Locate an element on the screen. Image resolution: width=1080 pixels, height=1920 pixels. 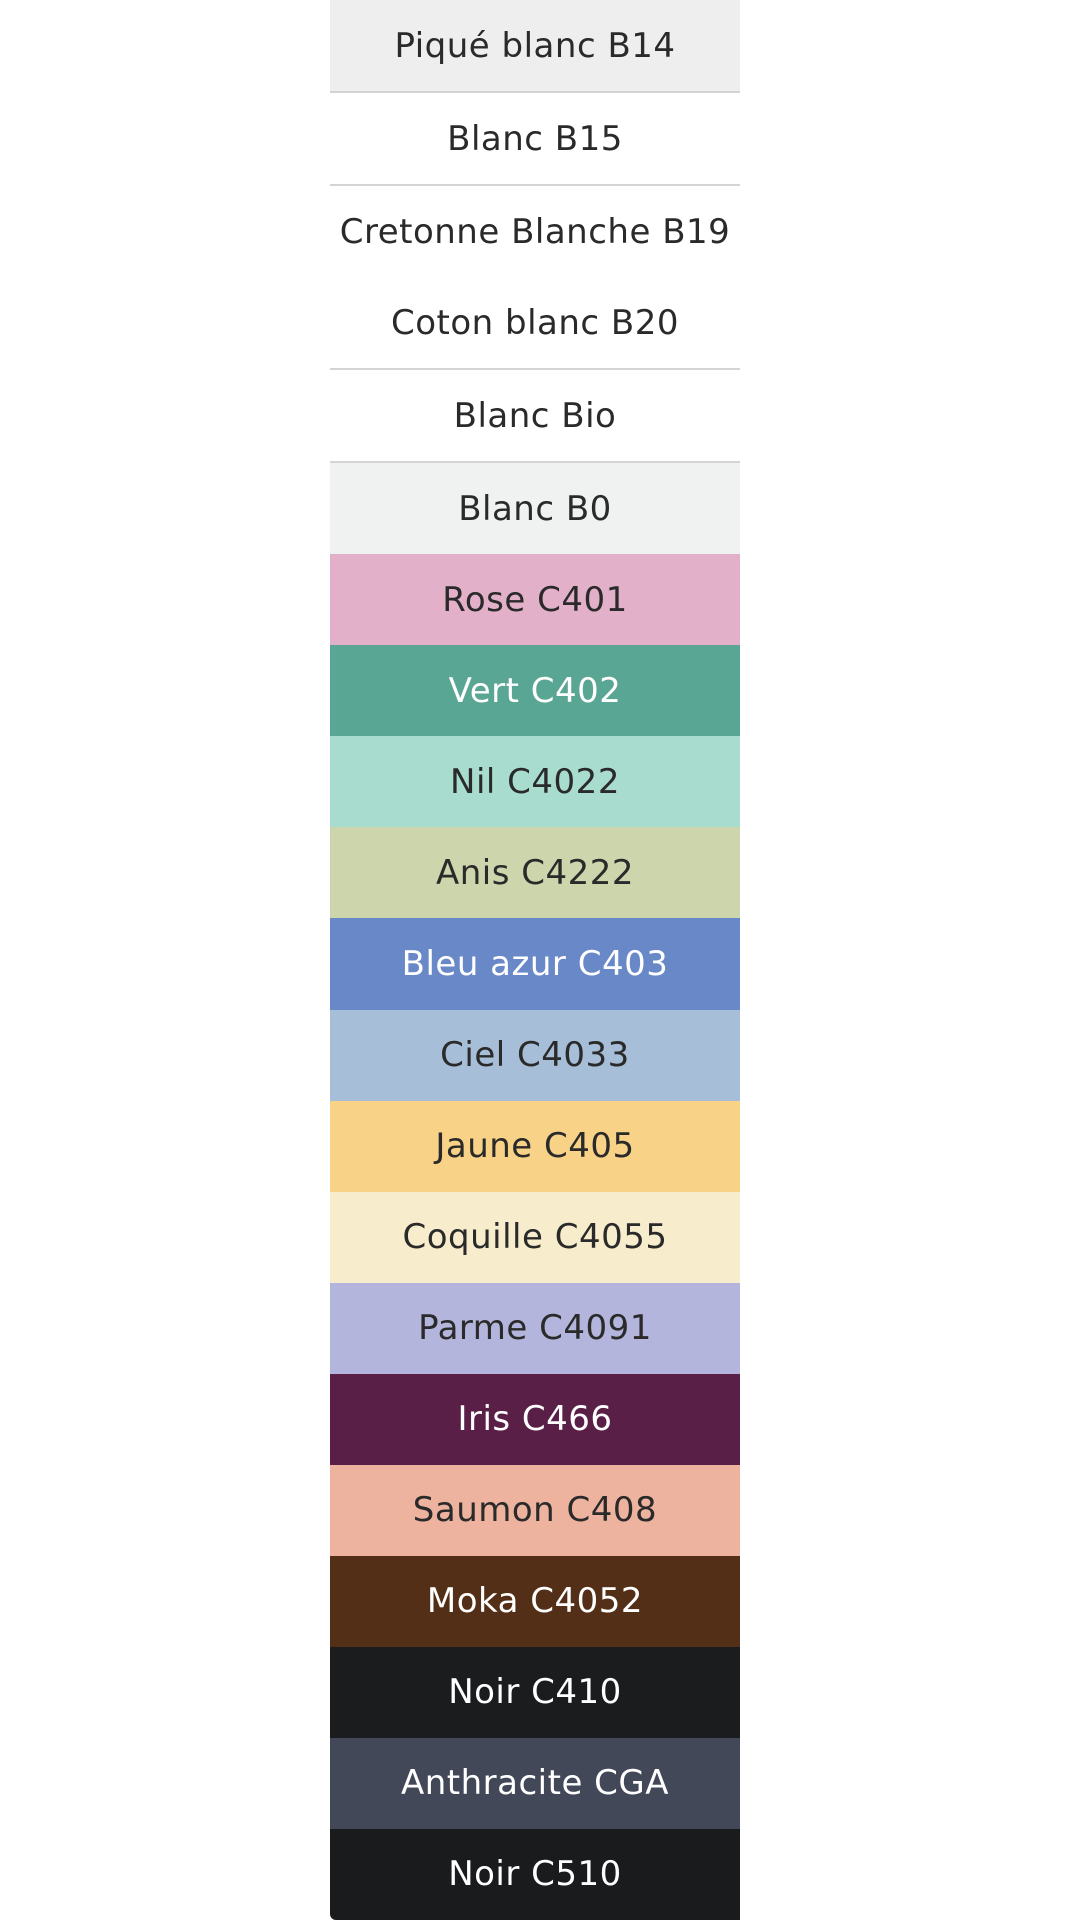
color-swatch: Coton blanc B20 is located at coordinates (535, 324).